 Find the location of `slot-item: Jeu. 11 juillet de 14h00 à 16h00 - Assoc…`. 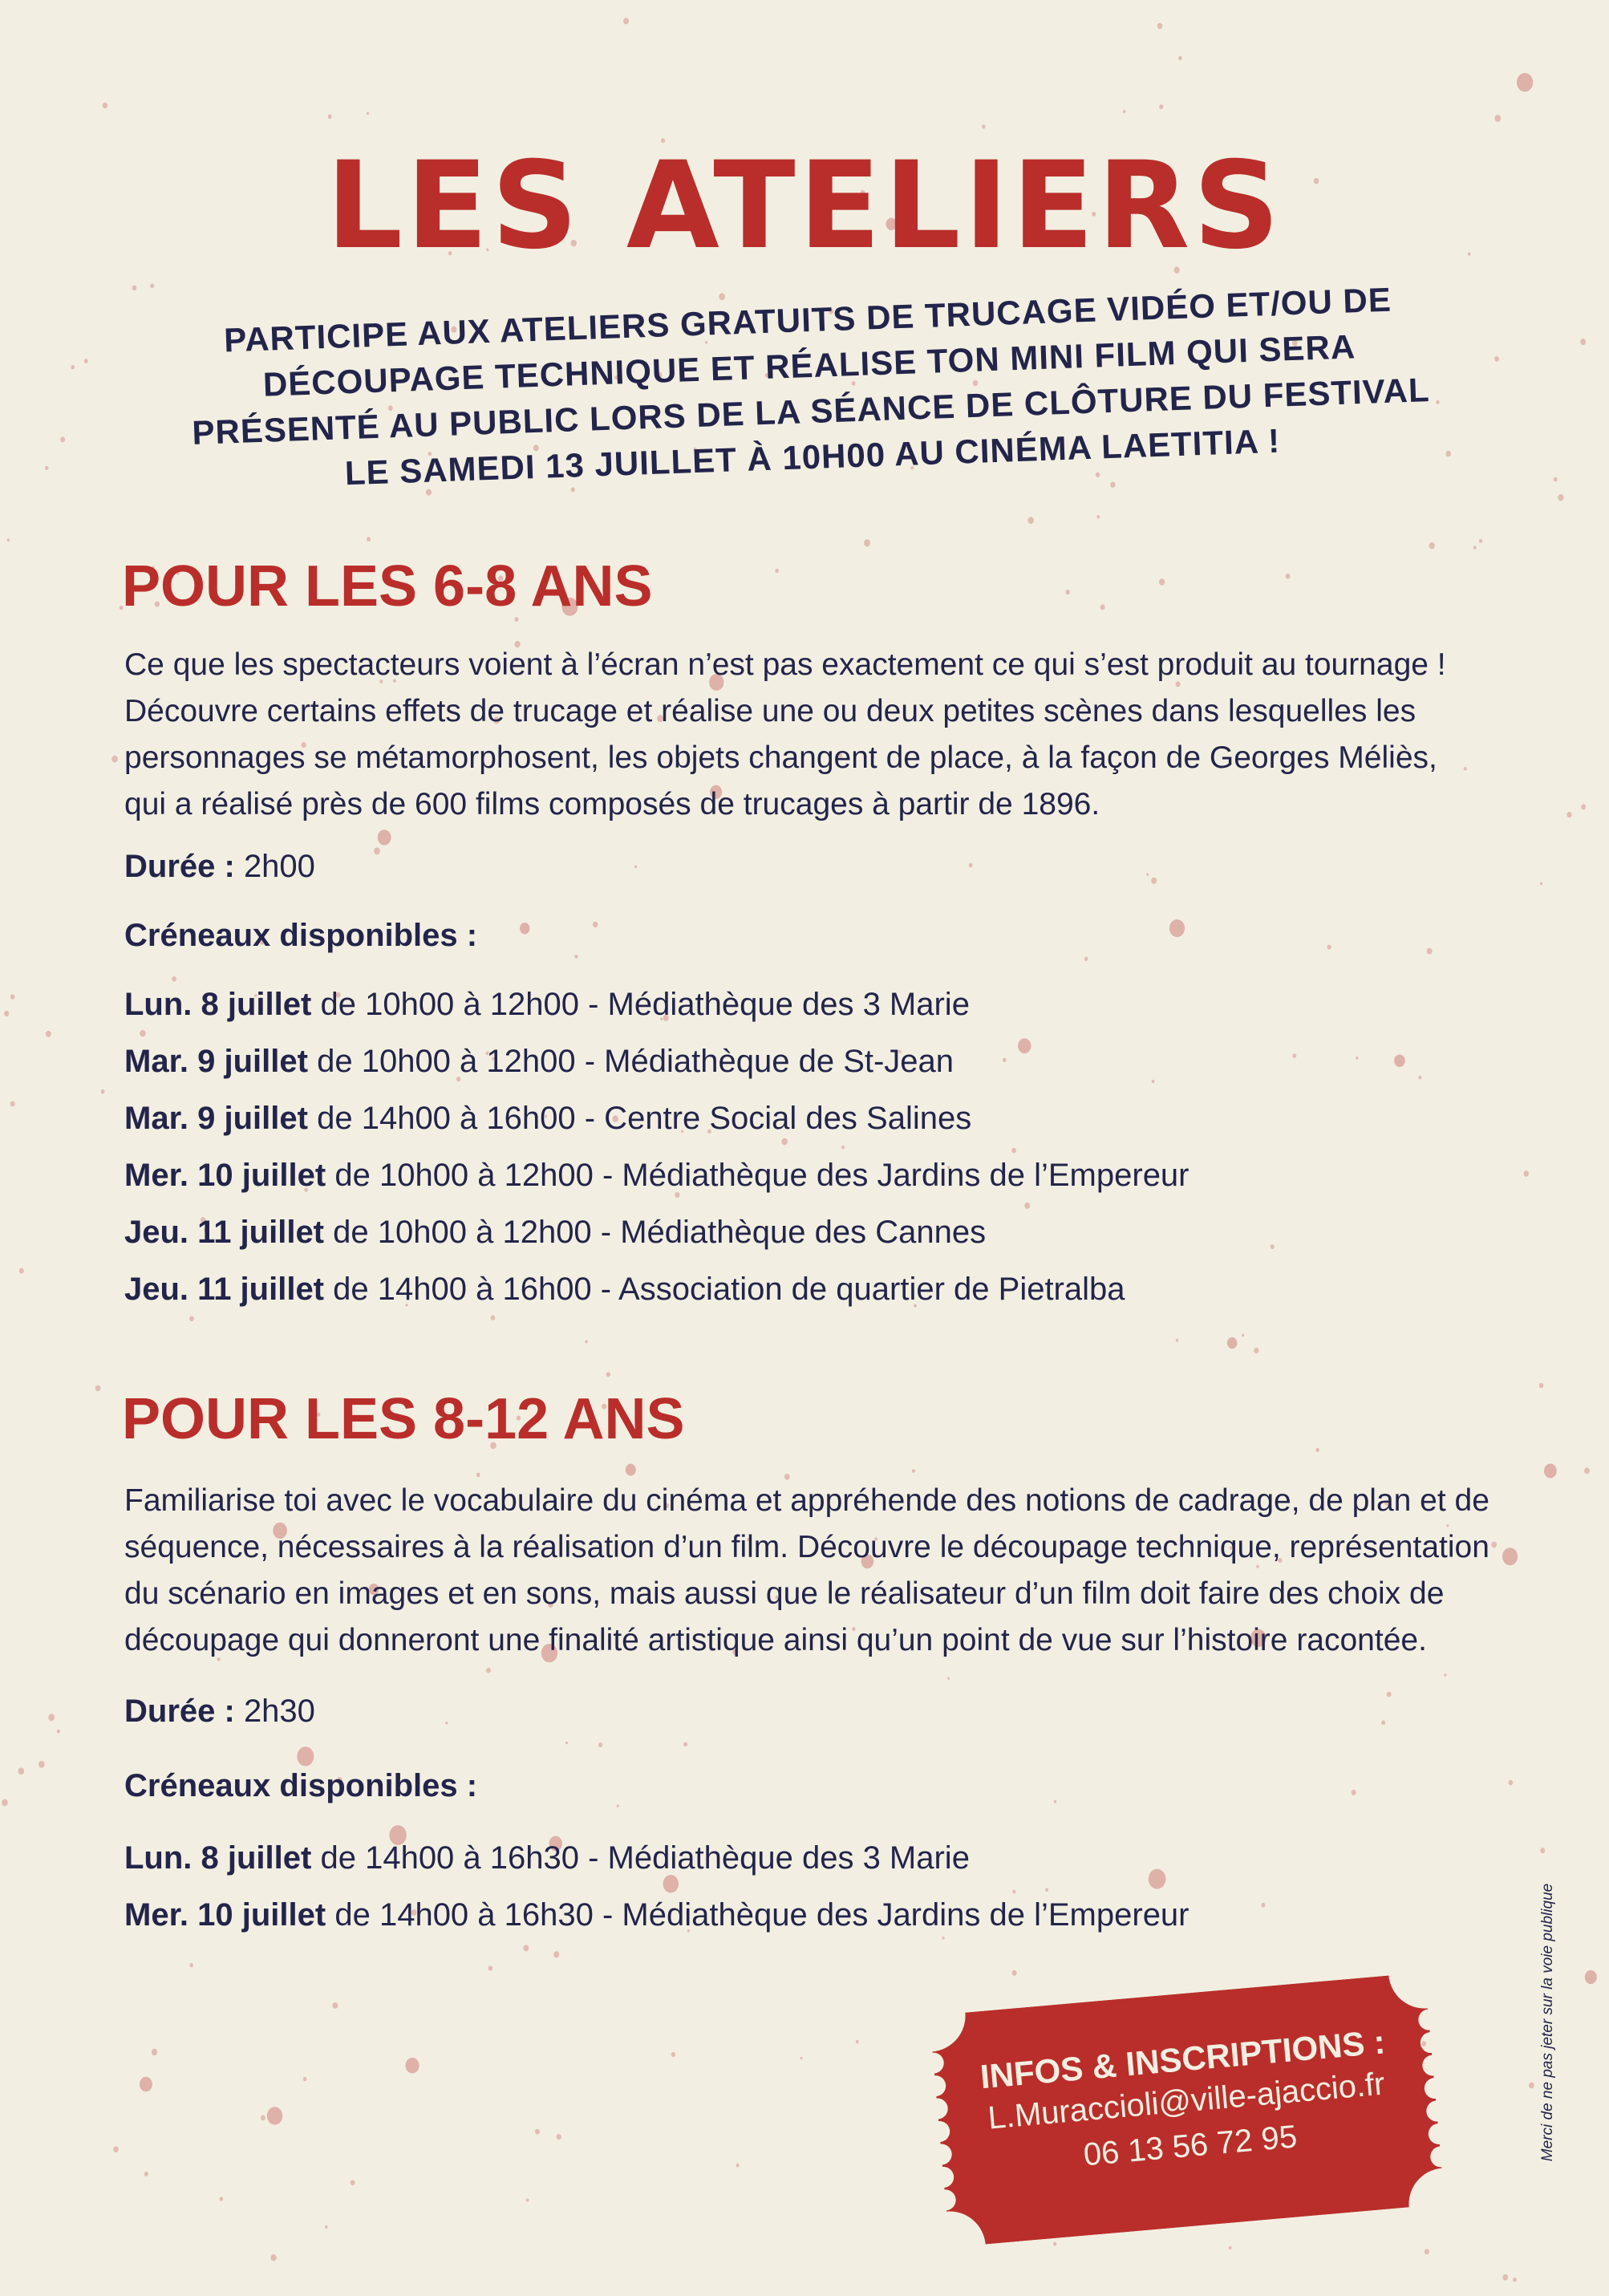

slot-item: Jeu. 11 juillet de 14h00 à 16h00 - Assoc… is located at coordinates (624, 1290).